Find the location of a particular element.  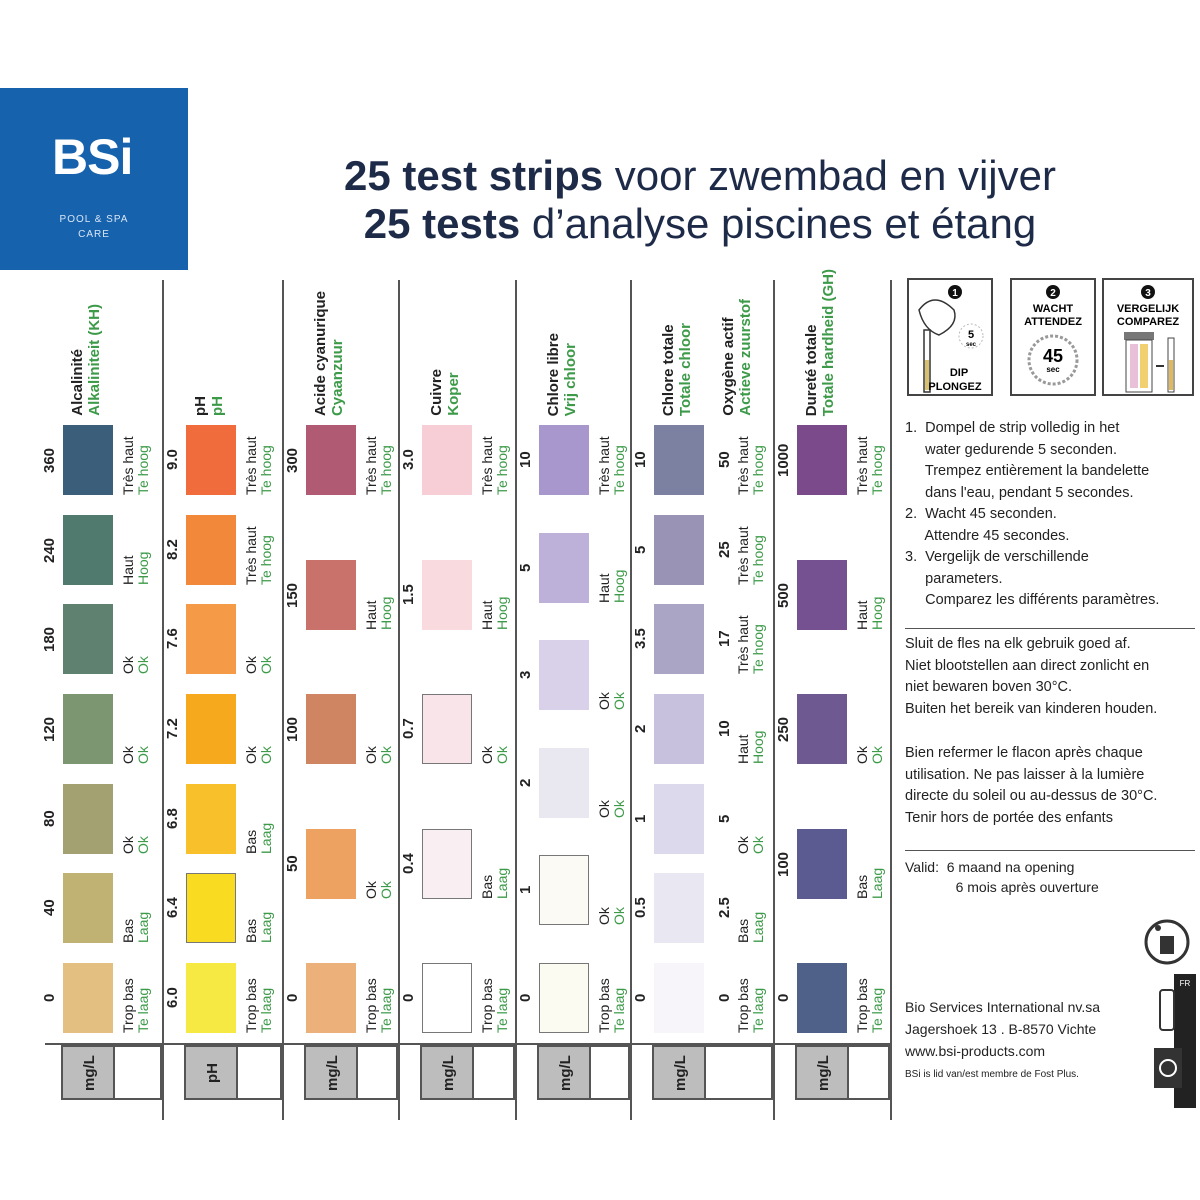

svg-text: sec is located at coordinates (971, 345).